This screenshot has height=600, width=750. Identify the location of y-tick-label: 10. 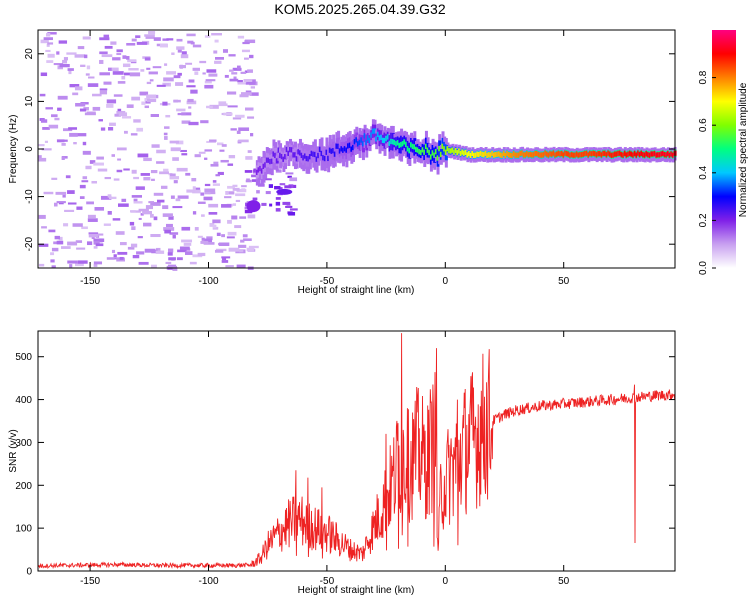
(29, 101).